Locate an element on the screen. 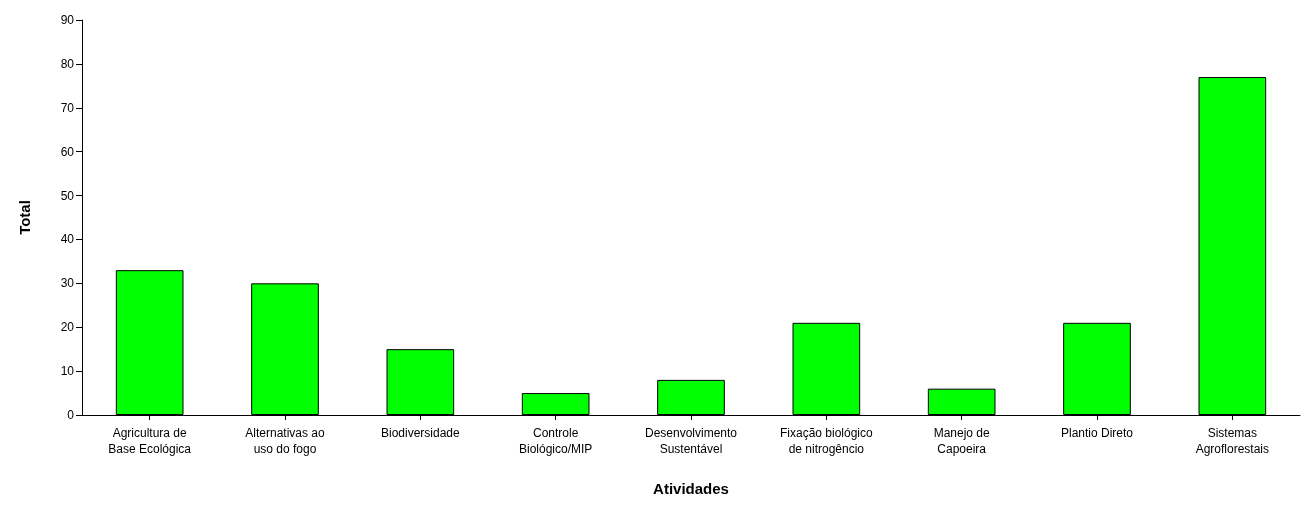 This screenshot has width=1306, height=511. x-tick-label: Sistemas Agroflorestais is located at coordinates (1232, 441).